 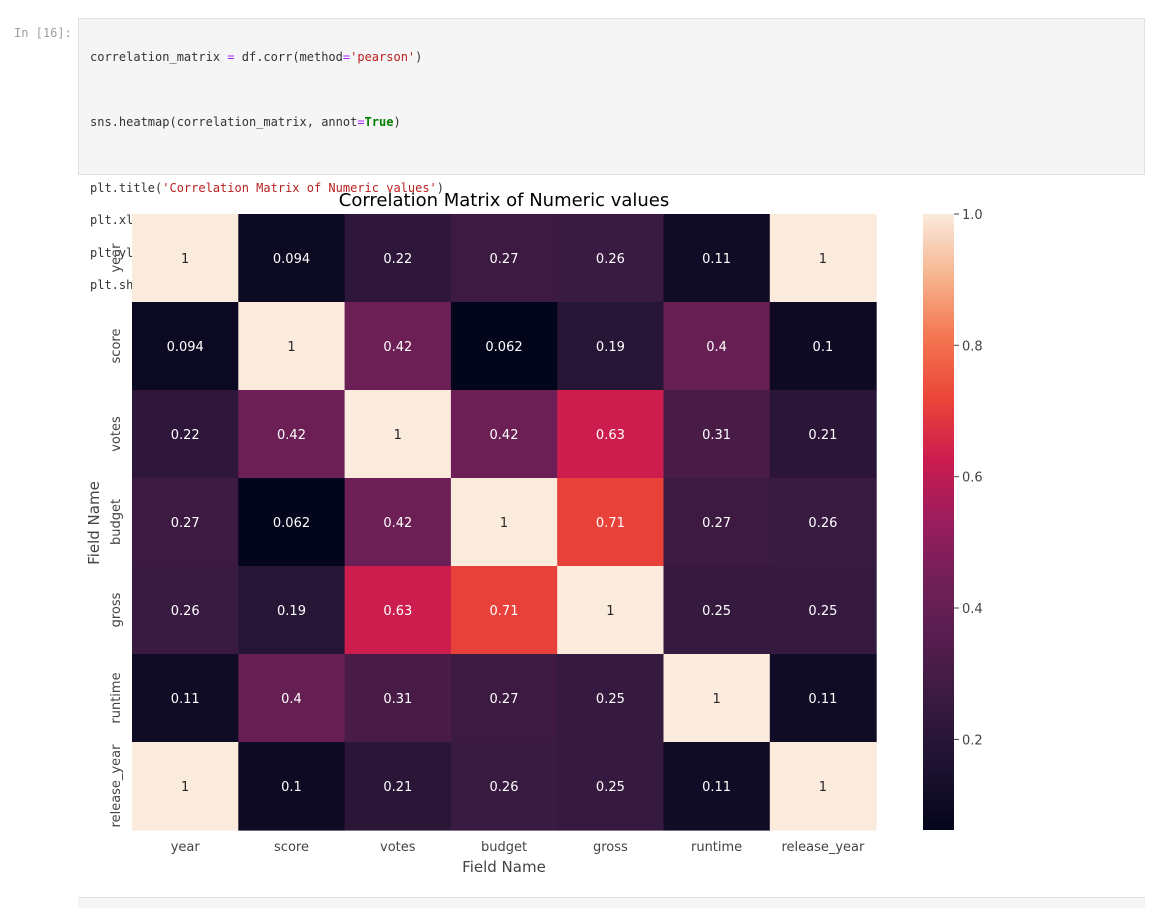 I want to click on heatmap-cell-label: 0.71, so click(x=610, y=523).